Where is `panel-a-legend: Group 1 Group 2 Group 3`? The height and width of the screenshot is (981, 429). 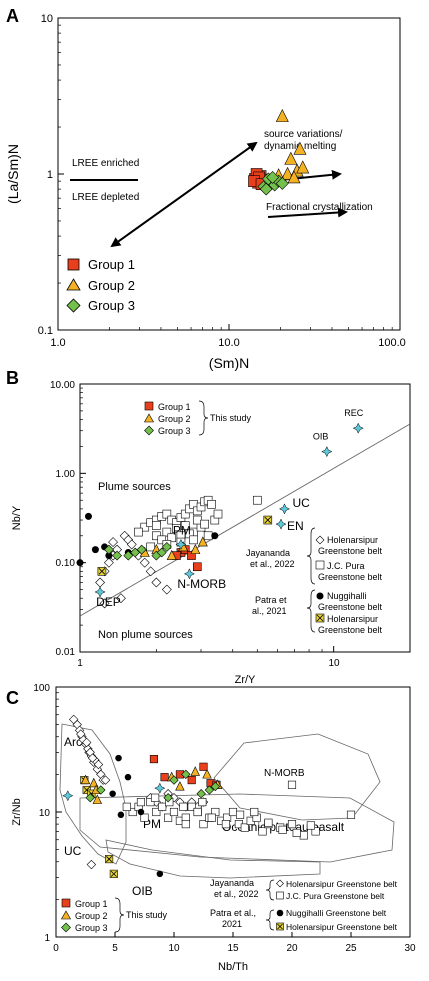 panel-a-legend: Group 1 Group 2 Group 3 is located at coordinates (100, 285).